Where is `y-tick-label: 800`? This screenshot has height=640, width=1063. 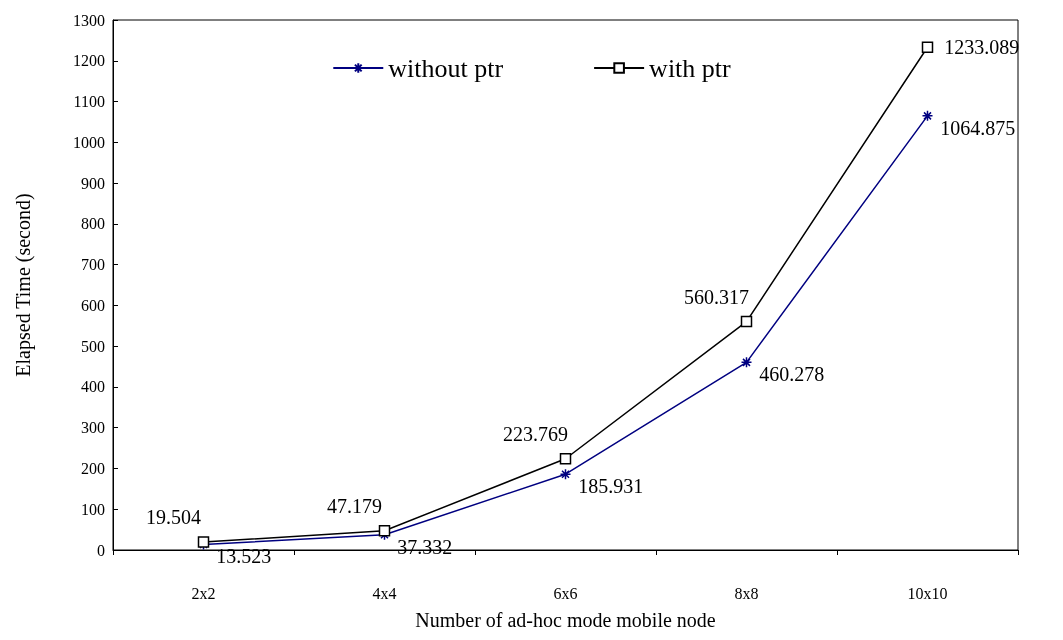
y-tick-label: 800 is located at coordinates (93, 224).